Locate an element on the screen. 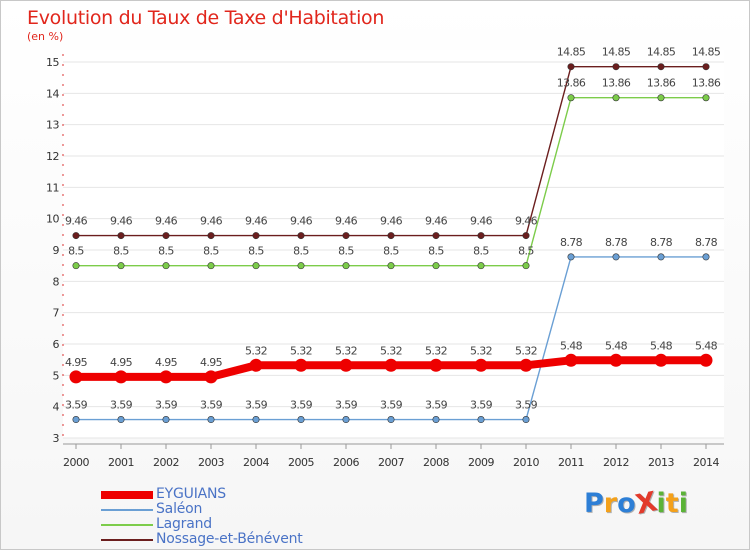  x-tick-label: 2005 is located at coordinates (301, 462).